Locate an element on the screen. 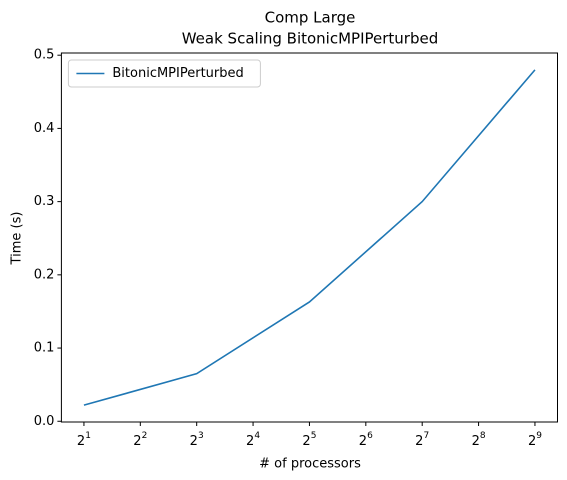  x-tick-label: 28 is located at coordinates (479, 440).